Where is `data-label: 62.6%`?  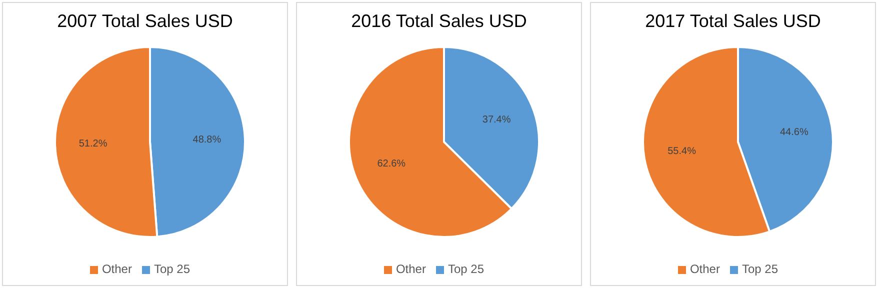 data-label: 62.6% is located at coordinates (391, 164).